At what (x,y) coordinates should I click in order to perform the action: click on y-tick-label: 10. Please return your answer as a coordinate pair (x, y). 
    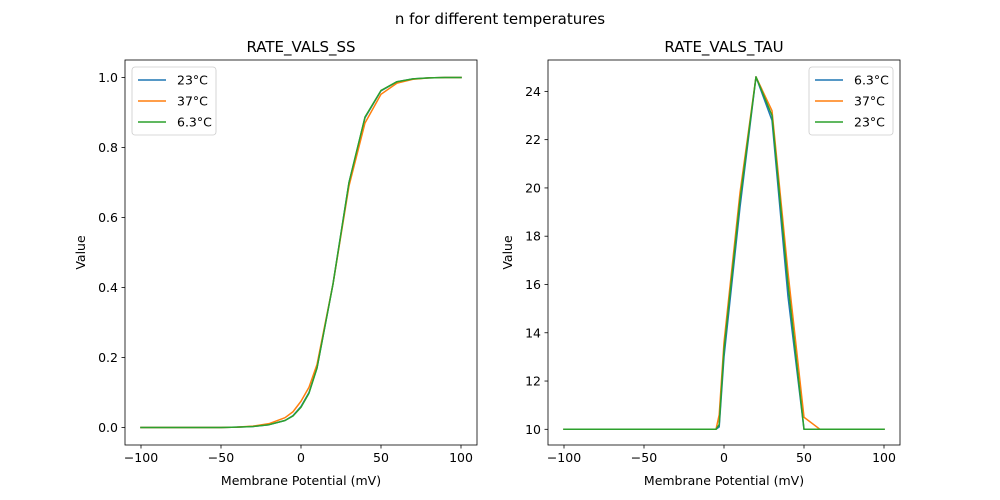
    Looking at the image, I should click on (533, 429).